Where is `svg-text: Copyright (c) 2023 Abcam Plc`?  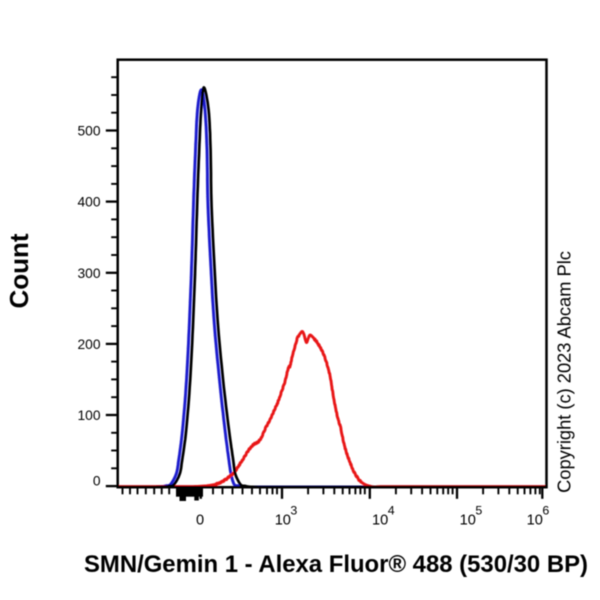 svg-text: Copyright (c) 2023 Abcam Plc is located at coordinates (563, 372).